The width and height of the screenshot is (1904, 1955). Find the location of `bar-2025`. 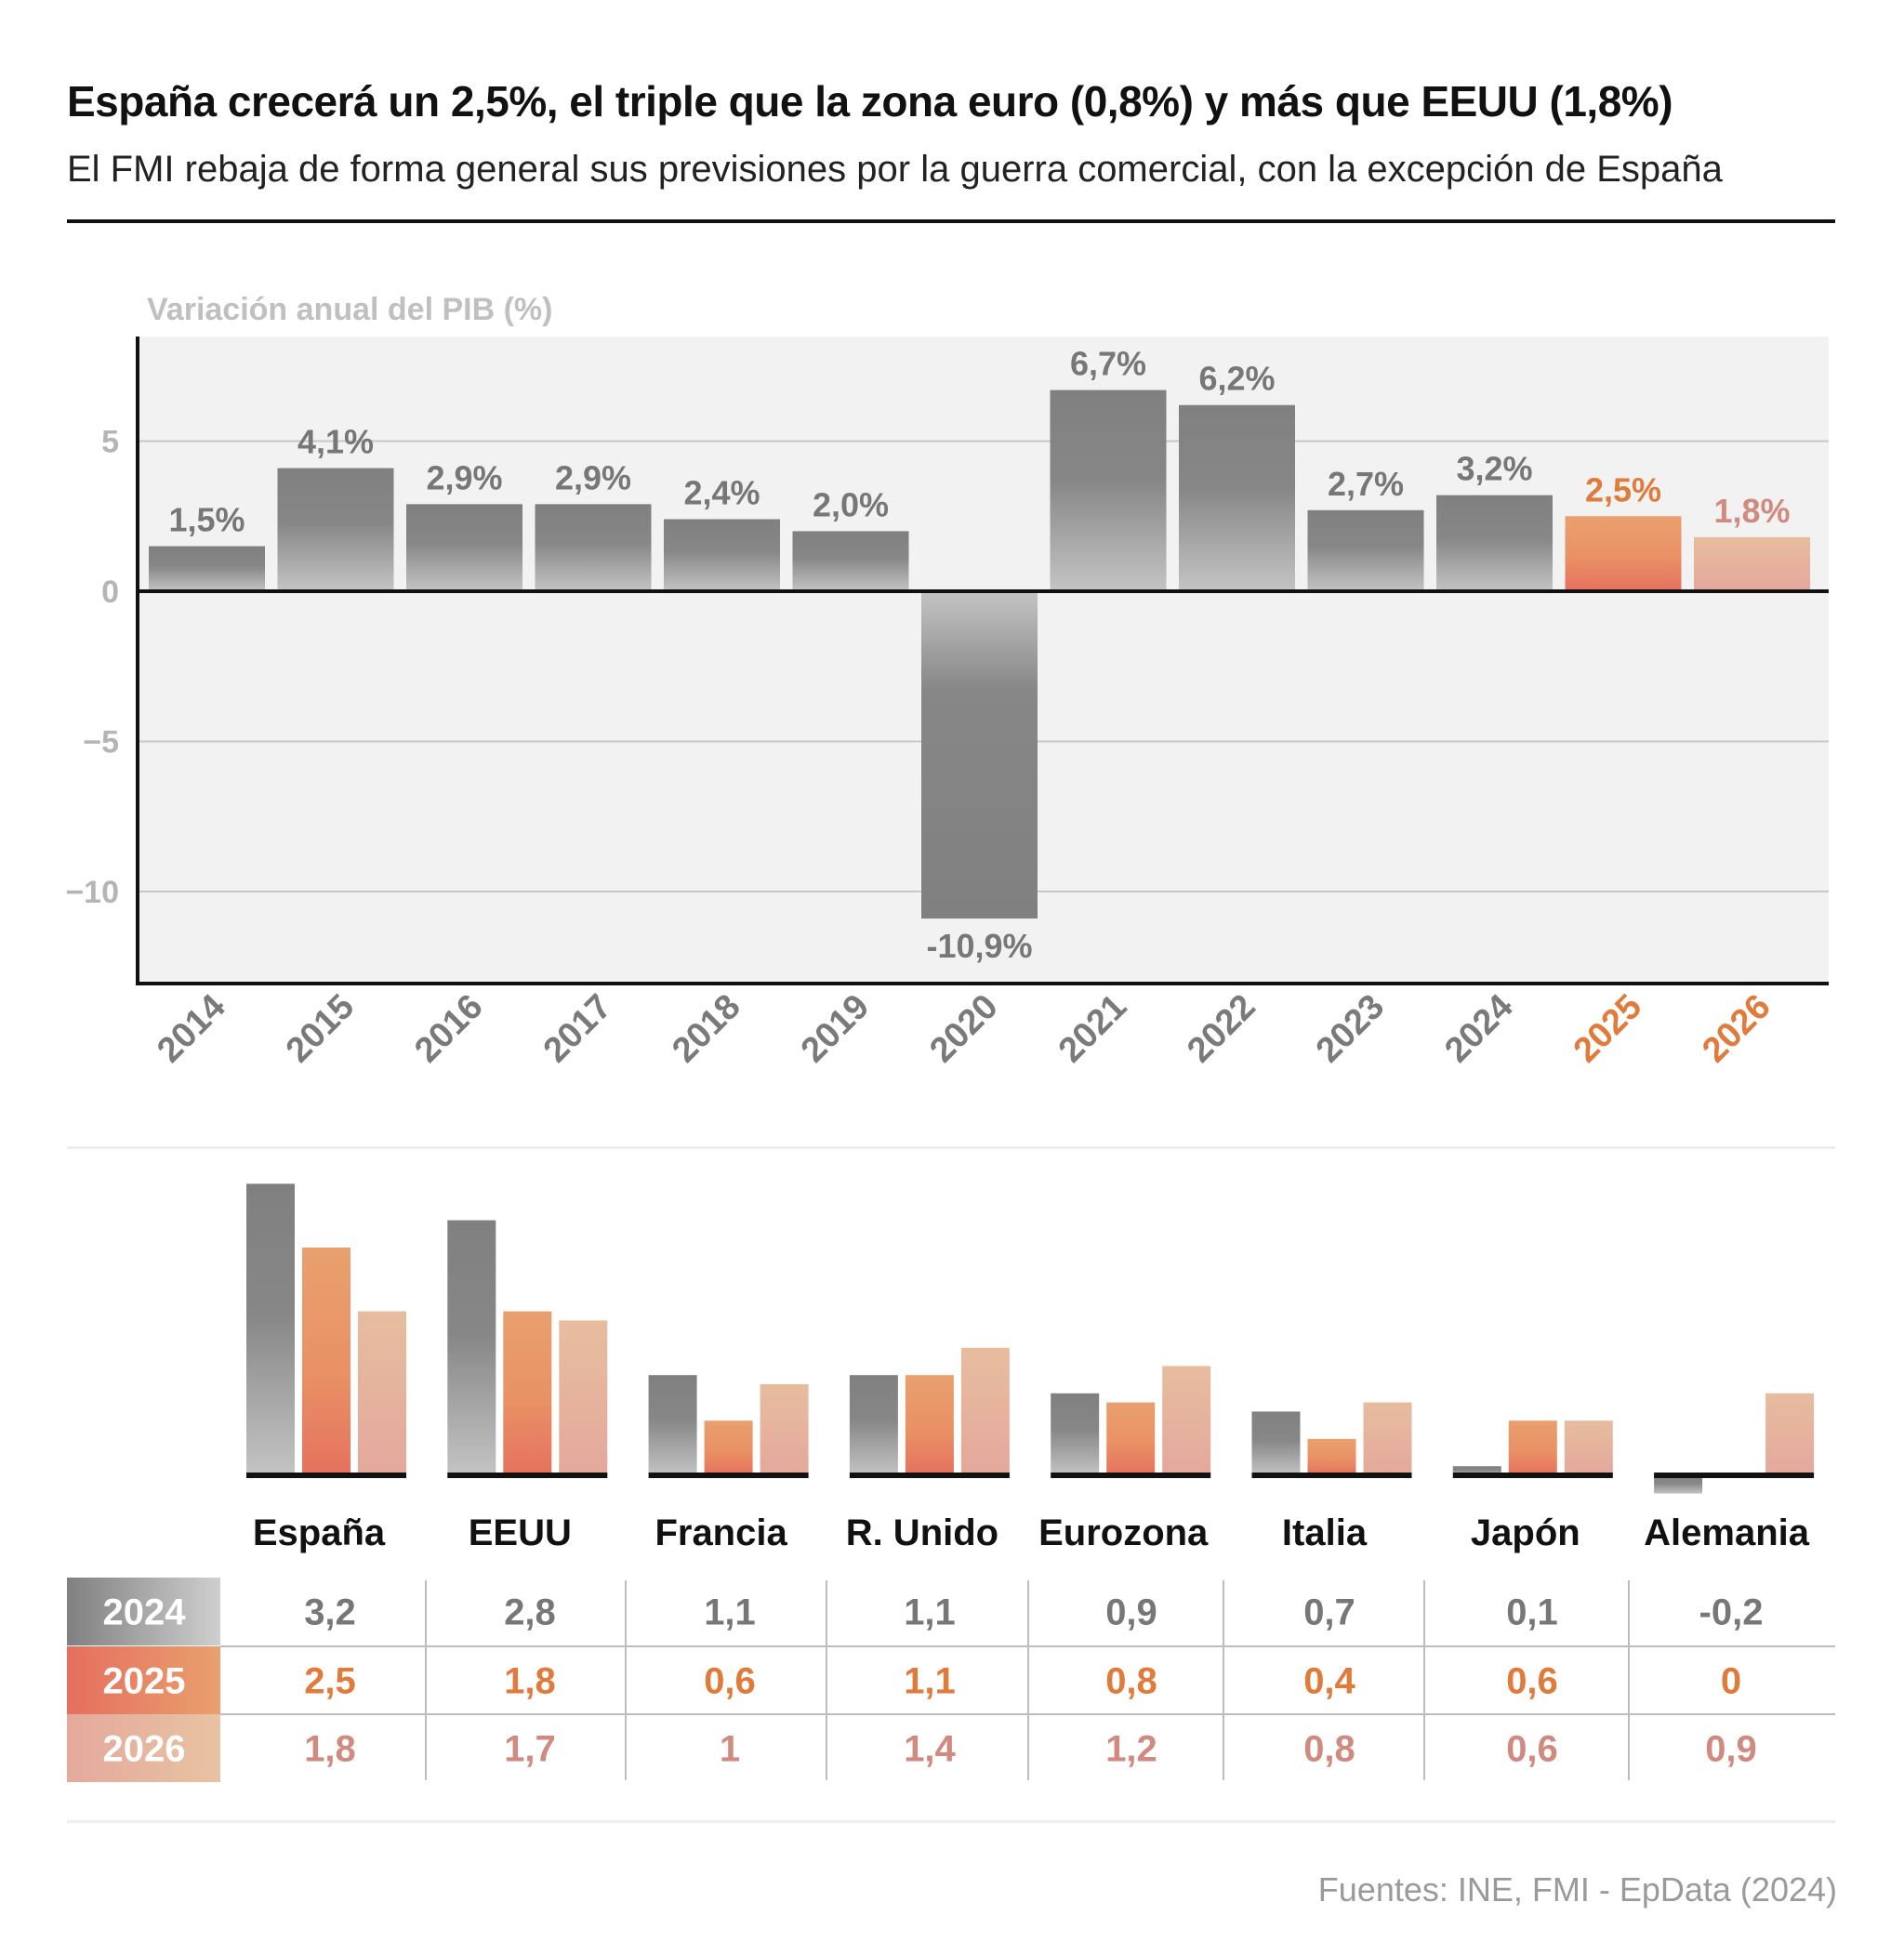

bar-2025 is located at coordinates (1623, 553).